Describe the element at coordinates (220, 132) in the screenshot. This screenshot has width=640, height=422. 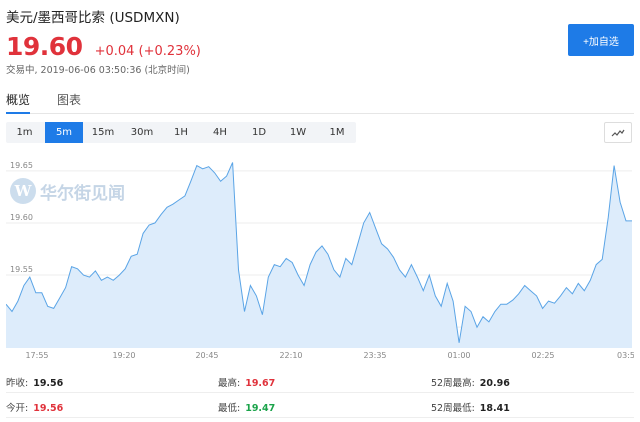
I see `interval-4h: 4H` at that location.